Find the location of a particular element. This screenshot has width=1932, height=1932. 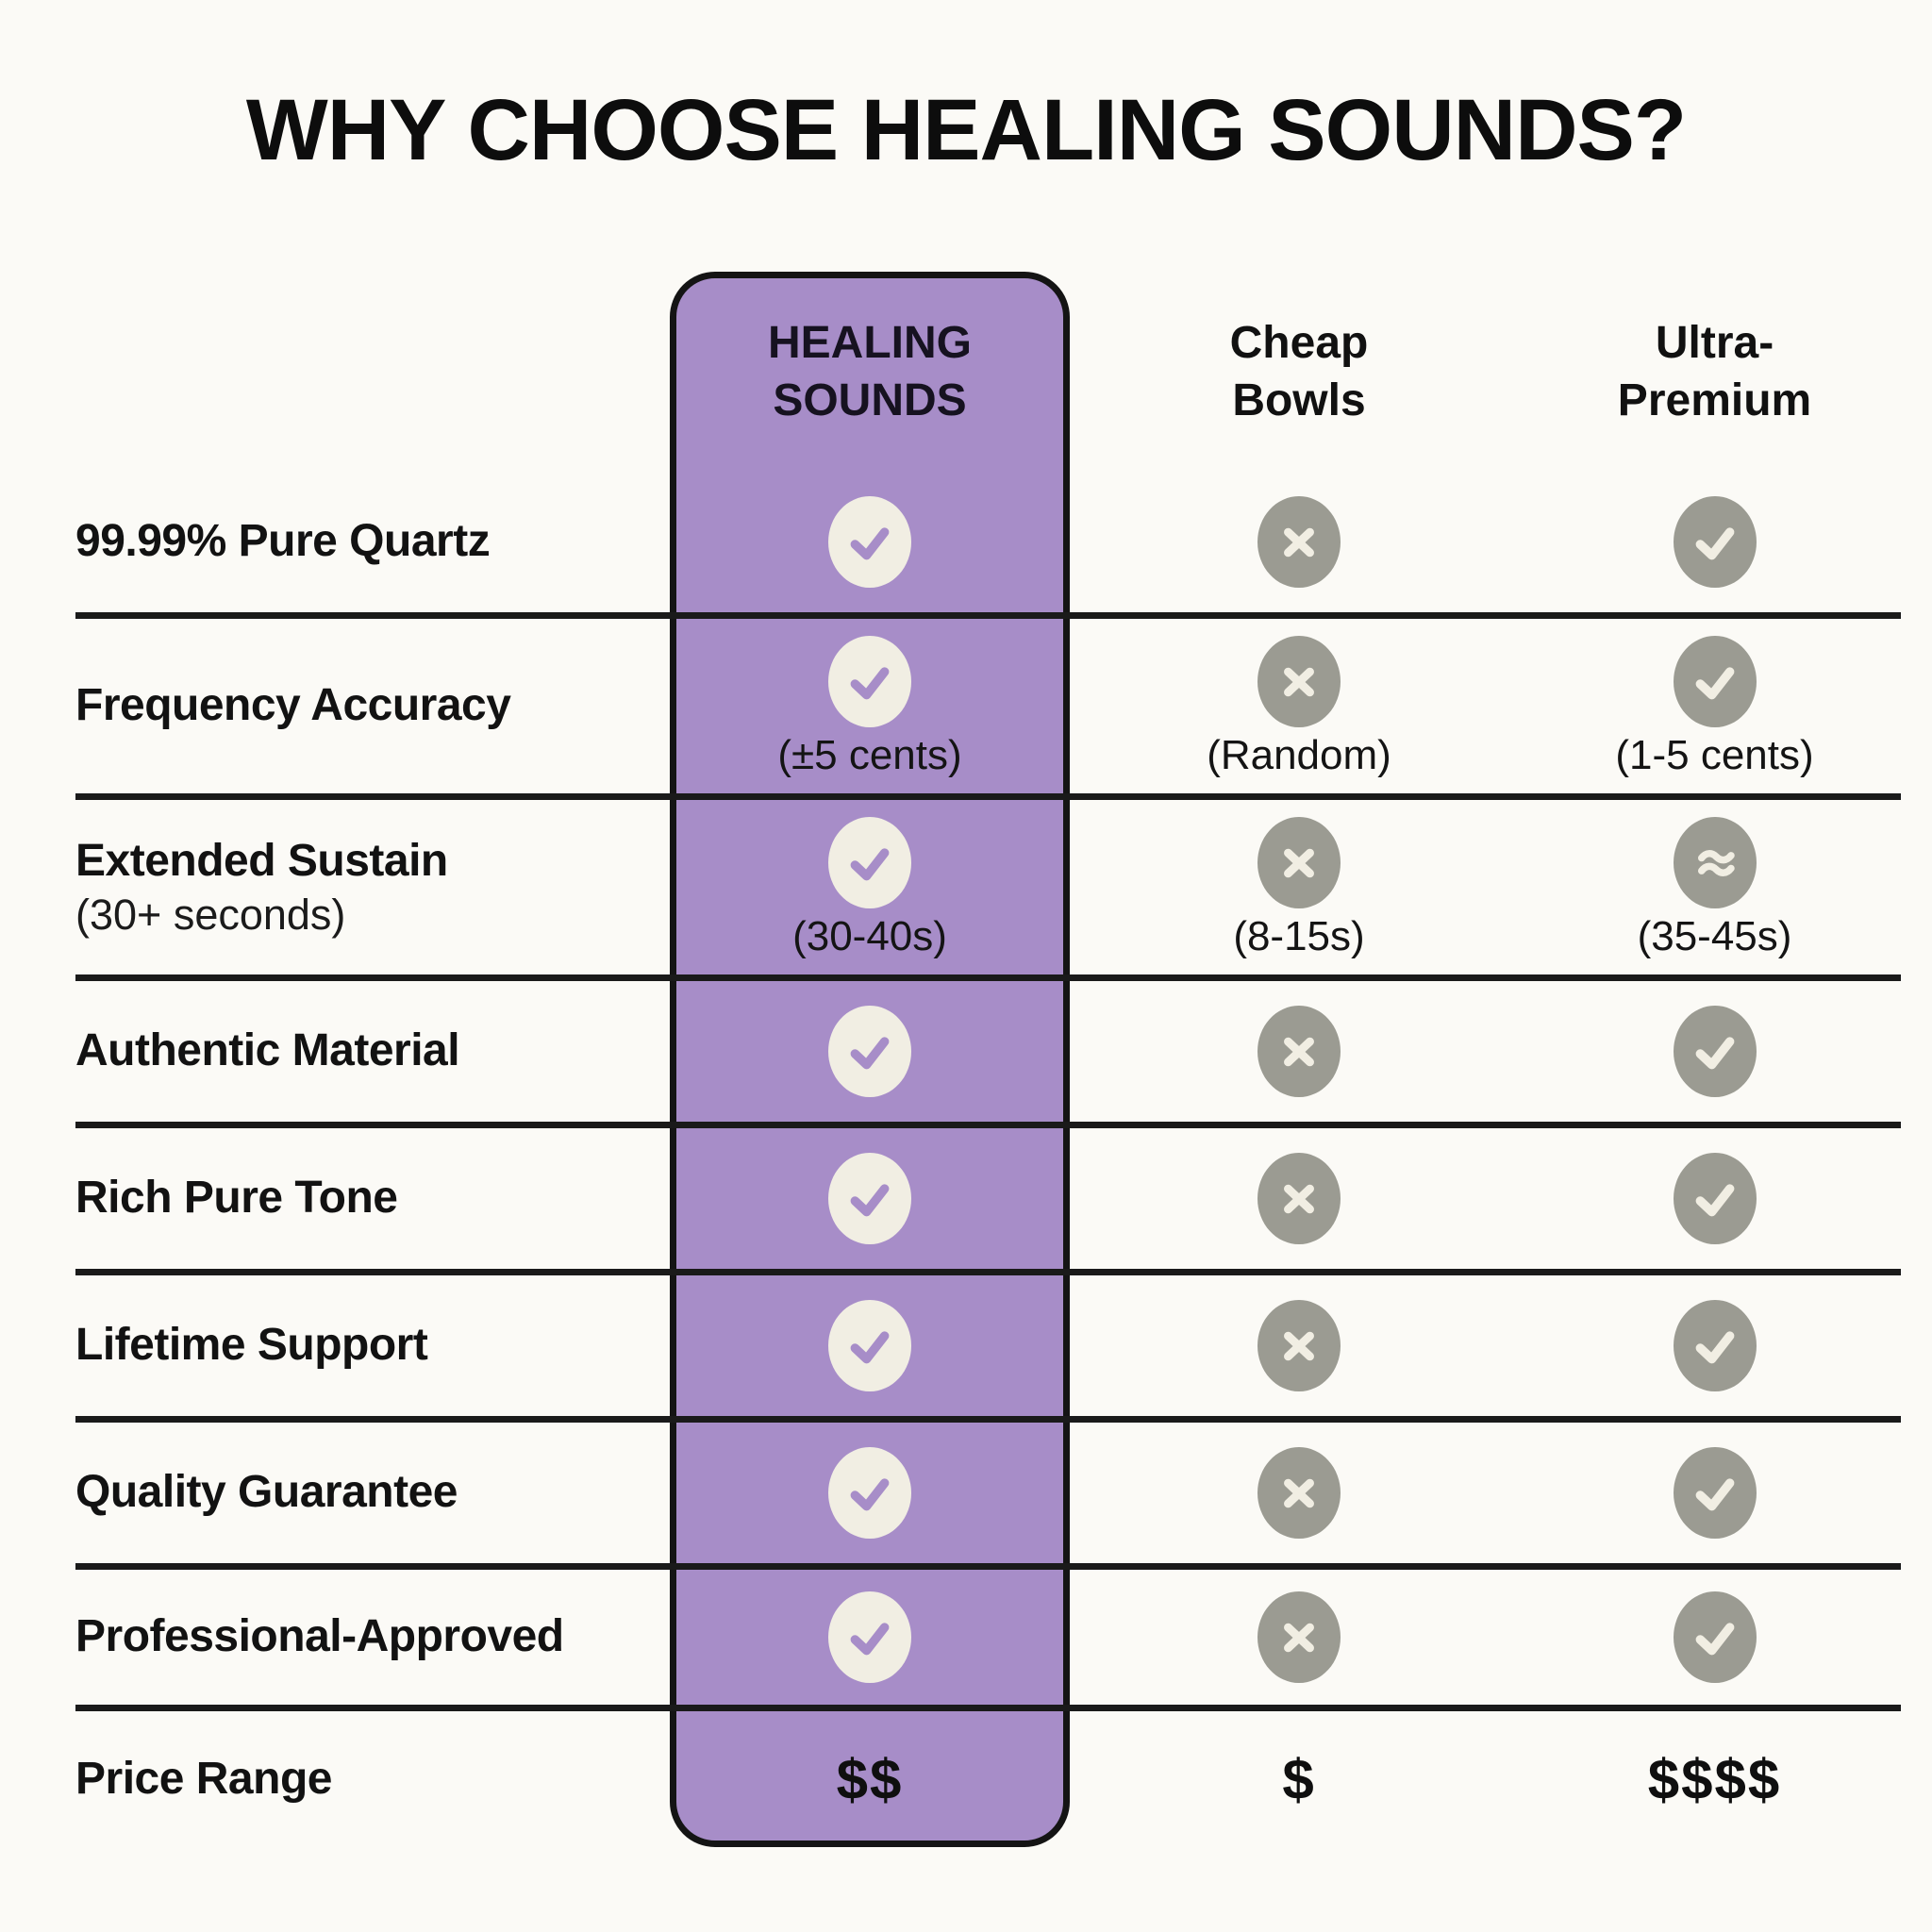

column-header-healing-sounds: HEALING SOUNDS is located at coordinates (870, 371).